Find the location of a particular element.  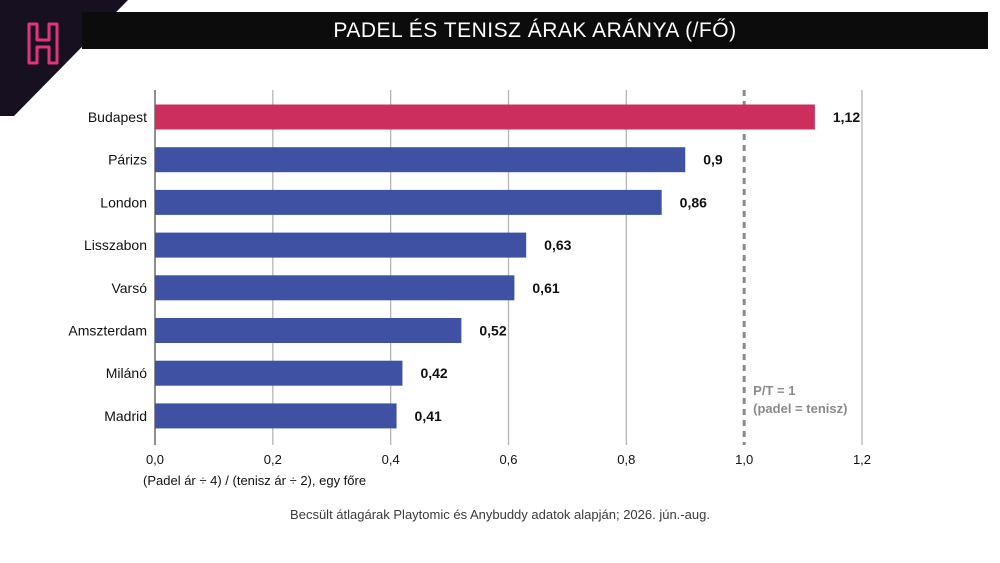

category-label: Milánó is located at coordinates (126, 373).